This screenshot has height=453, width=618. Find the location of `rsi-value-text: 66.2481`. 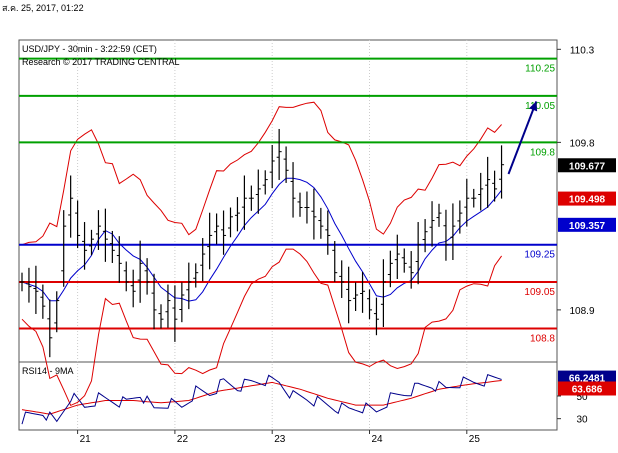

rsi-value-text: 66.2481 is located at coordinates (587, 379).